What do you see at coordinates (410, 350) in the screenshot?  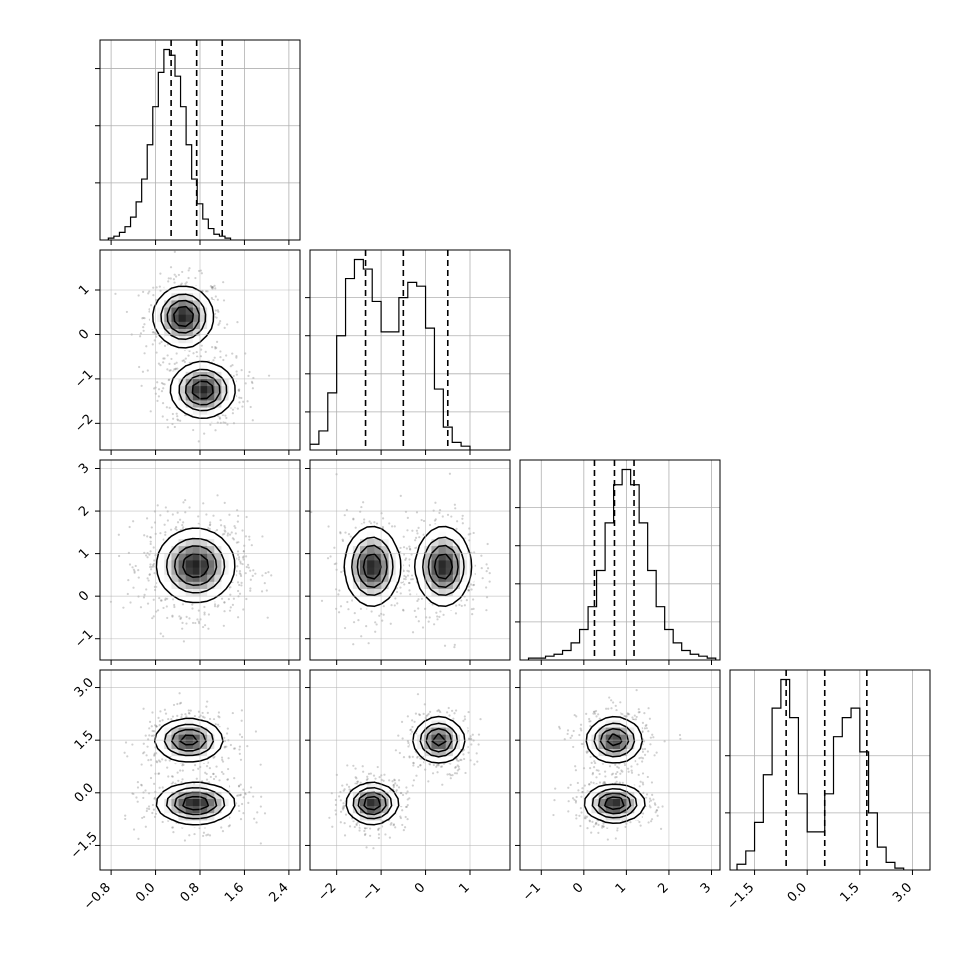 I see `panel-frame` at bounding box center [410, 350].